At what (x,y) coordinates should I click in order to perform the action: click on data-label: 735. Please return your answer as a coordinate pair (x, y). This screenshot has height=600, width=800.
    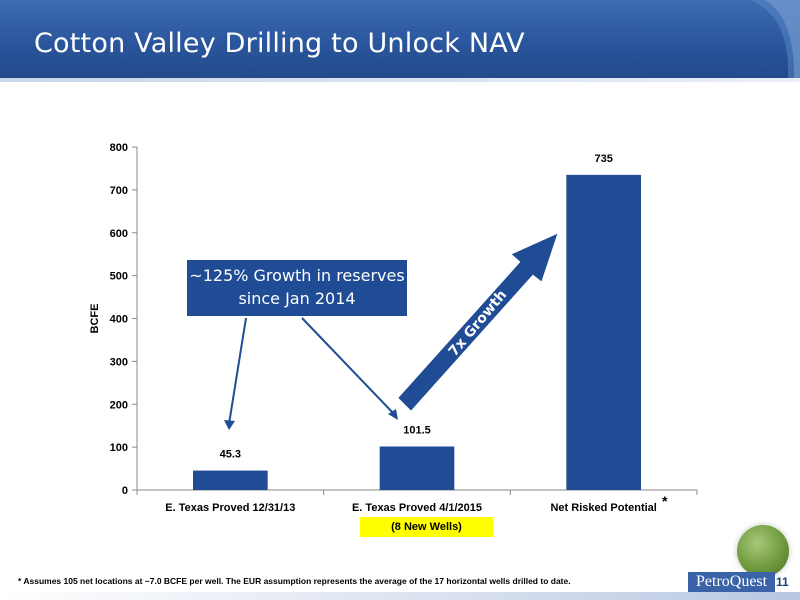
    Looking at the image, I should click on (603, 159).